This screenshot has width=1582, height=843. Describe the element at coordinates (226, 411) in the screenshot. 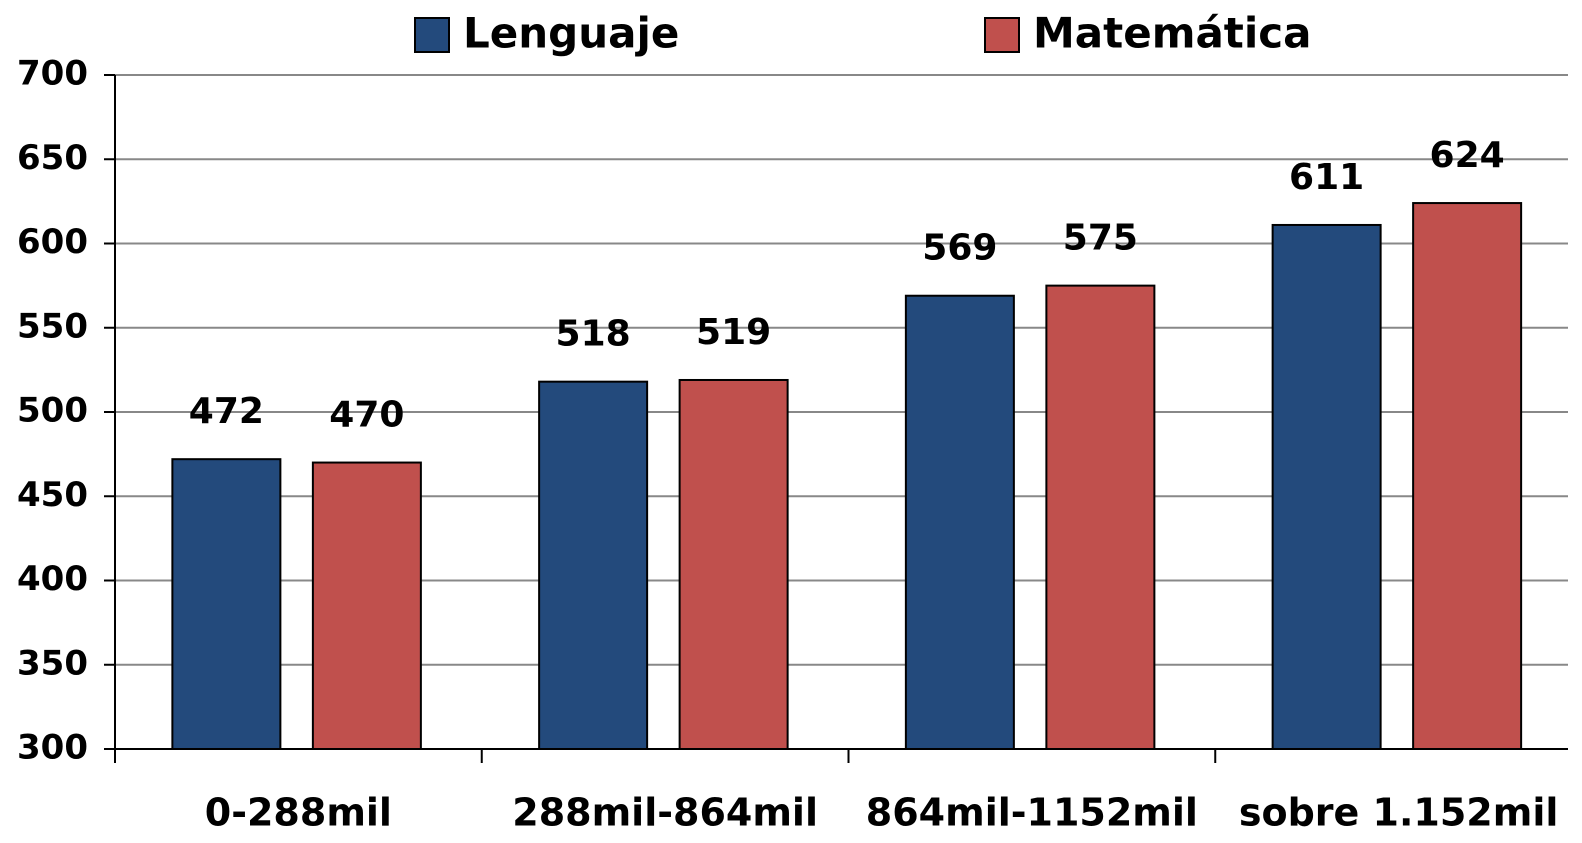

I see `data-label: 472` at that location.